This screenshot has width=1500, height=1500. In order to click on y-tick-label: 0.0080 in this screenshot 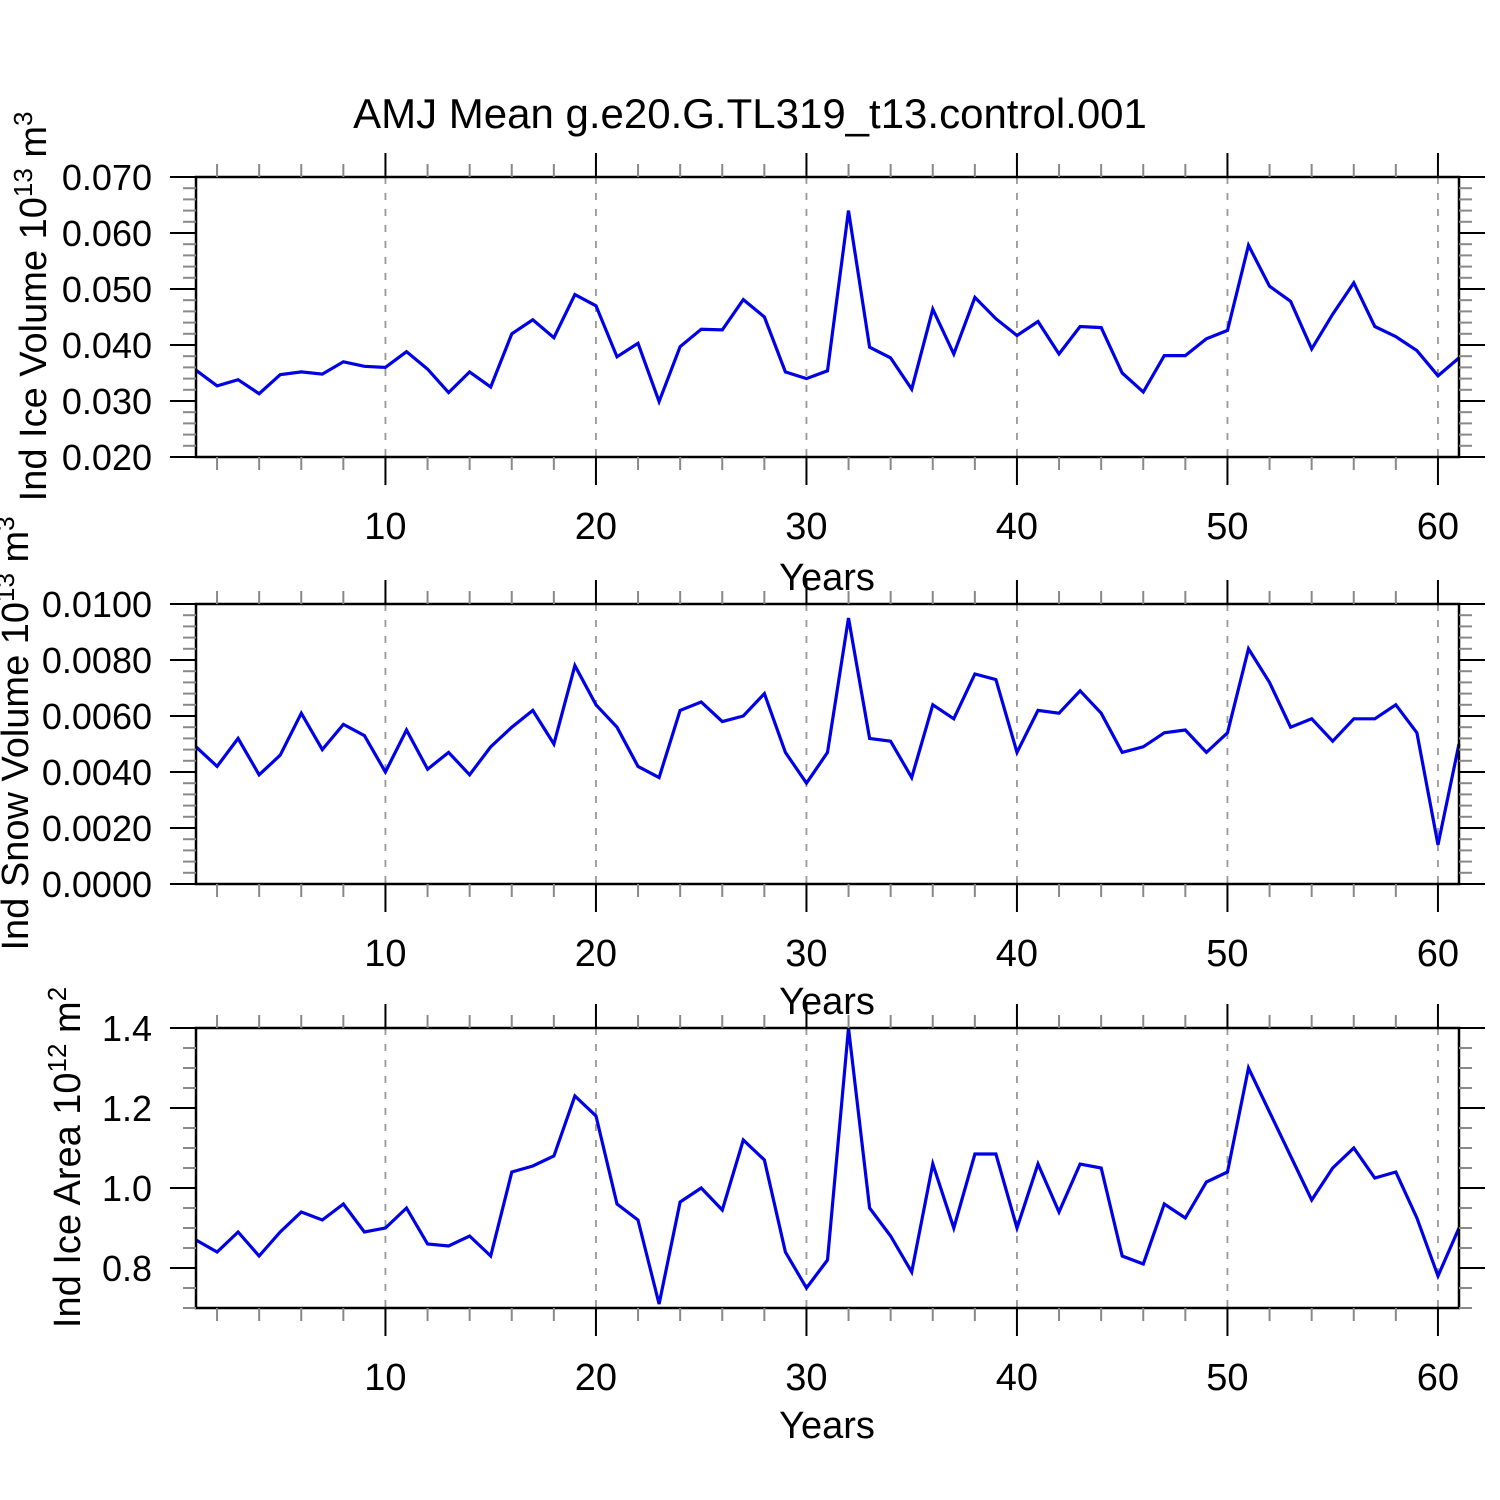, I will do `click(97, 660)`.